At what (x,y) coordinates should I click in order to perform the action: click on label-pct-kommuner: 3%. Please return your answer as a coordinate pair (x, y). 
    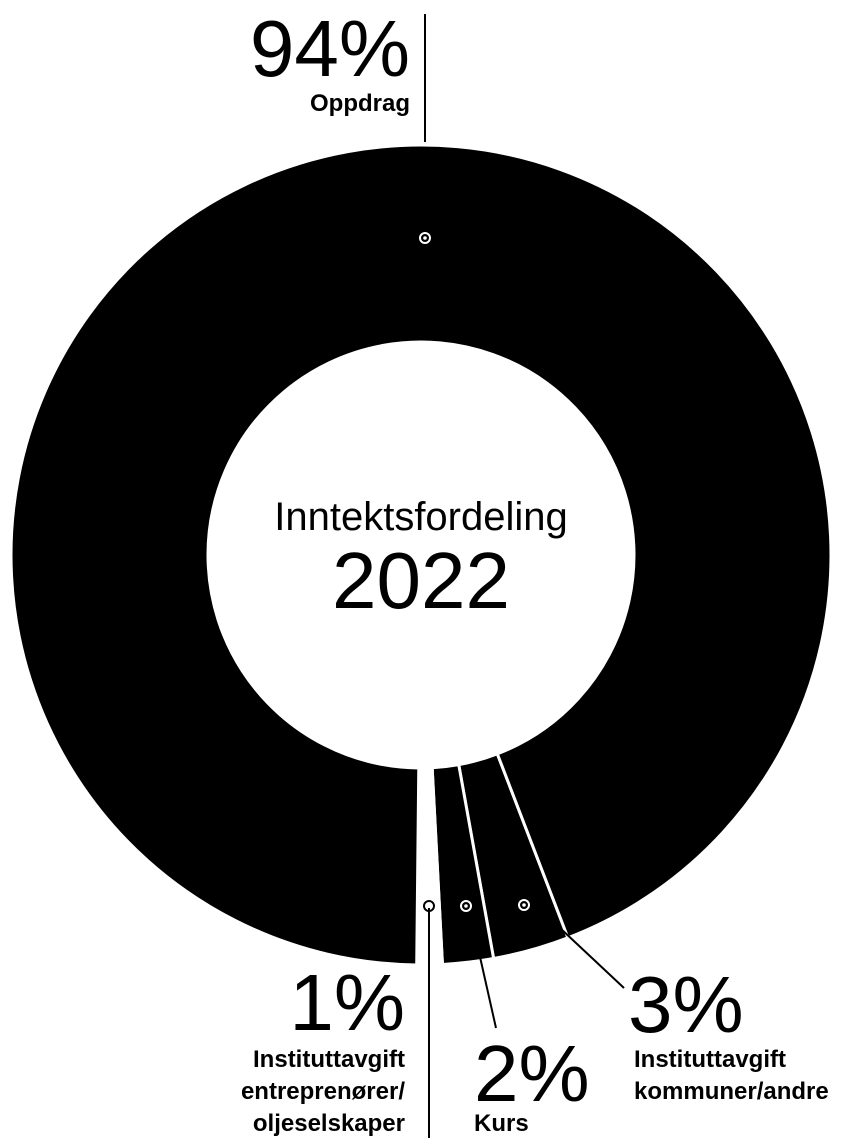
    Looking at the image, I should click on (686, 1004).